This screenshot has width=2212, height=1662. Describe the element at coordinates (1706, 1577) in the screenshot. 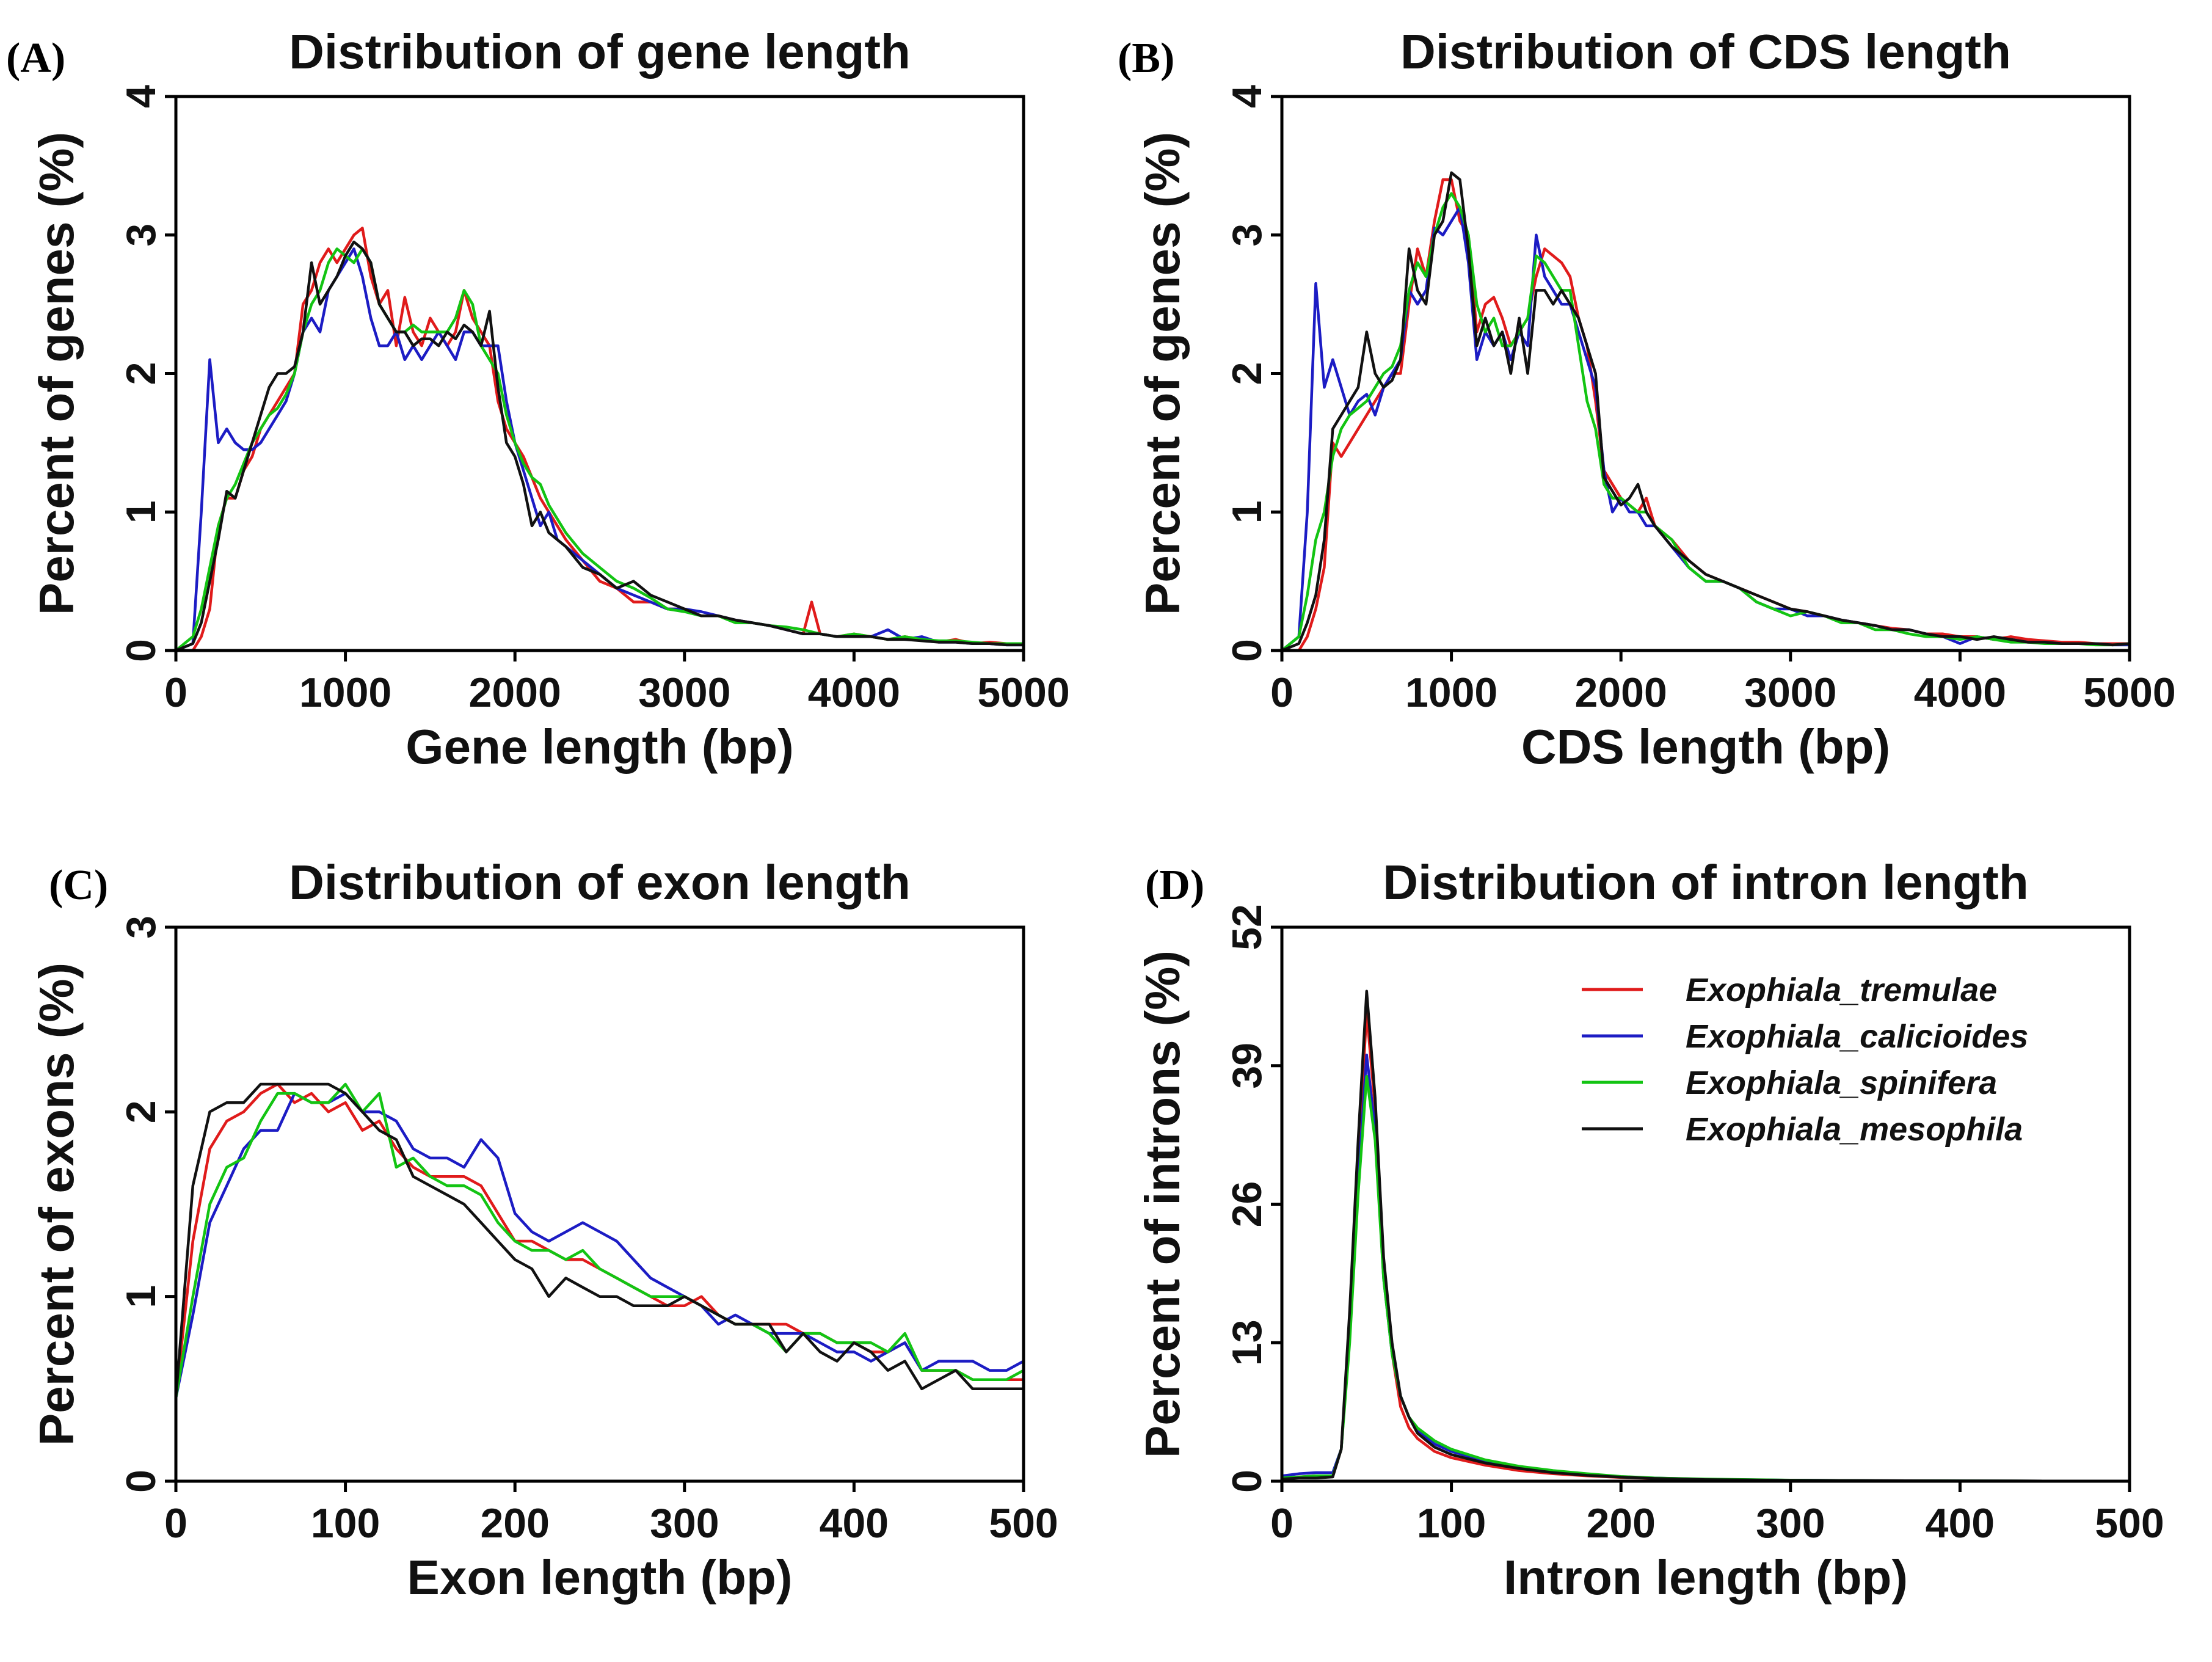

I see `x-axis-title: Intron length (bp)` at that location.